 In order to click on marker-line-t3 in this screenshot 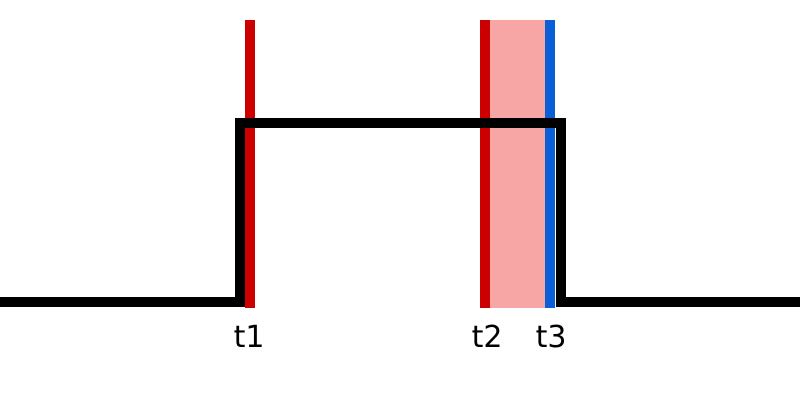, I will do `click(550, 164)`.